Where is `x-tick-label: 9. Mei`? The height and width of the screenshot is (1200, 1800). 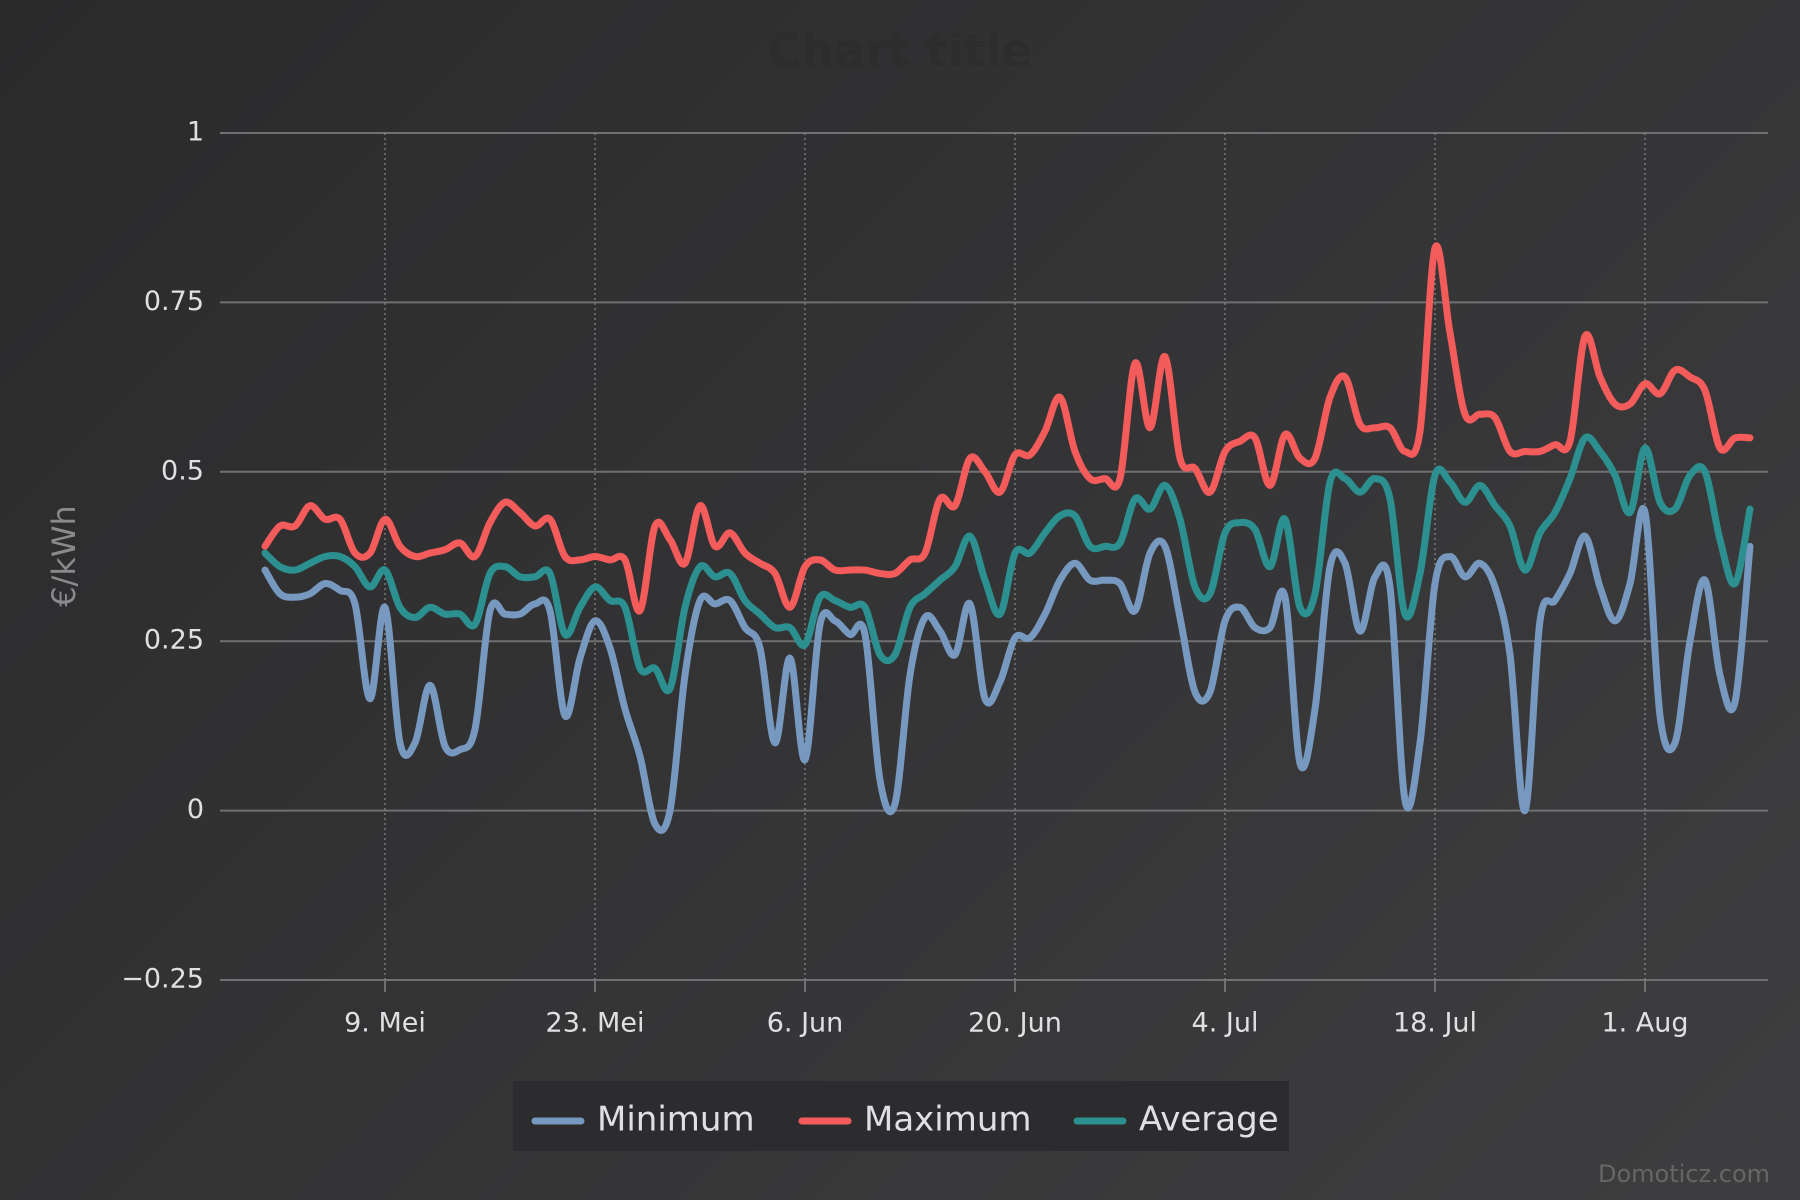
x-tick-label: 9. Mei is located at coordinates (385, 1023).